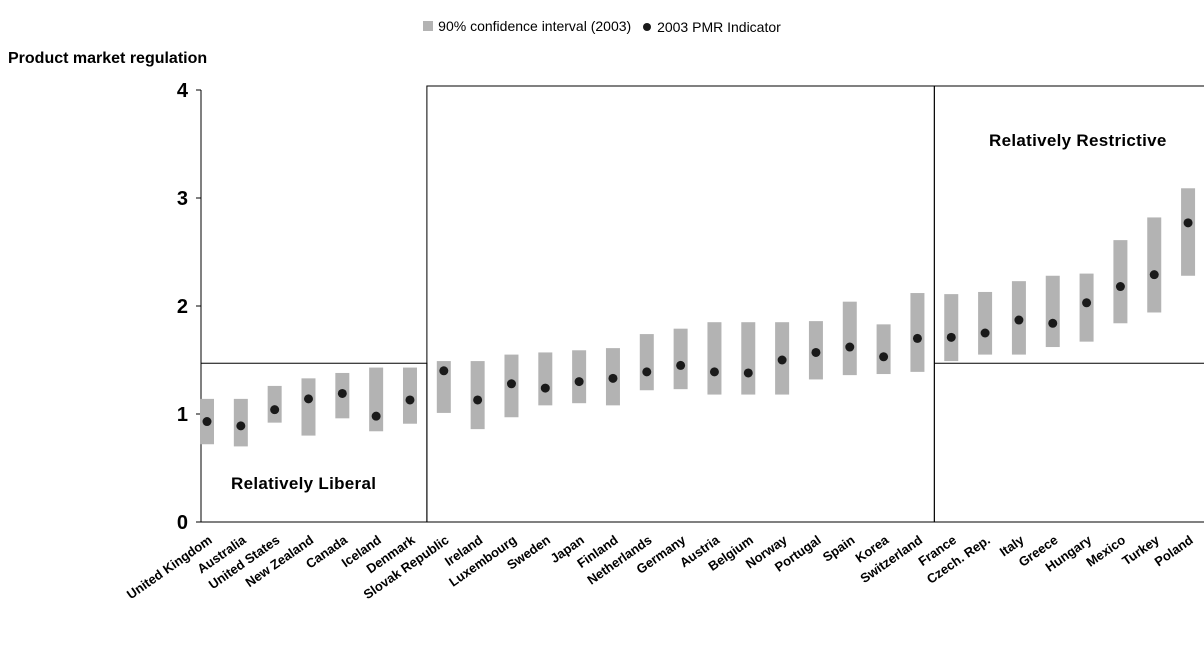 Image resolution: width=1204 pixels, height=650 pixels. Describe the element at coordinates (647, 27) in the screenshot. I see `legend-dot-swatch` at that location.